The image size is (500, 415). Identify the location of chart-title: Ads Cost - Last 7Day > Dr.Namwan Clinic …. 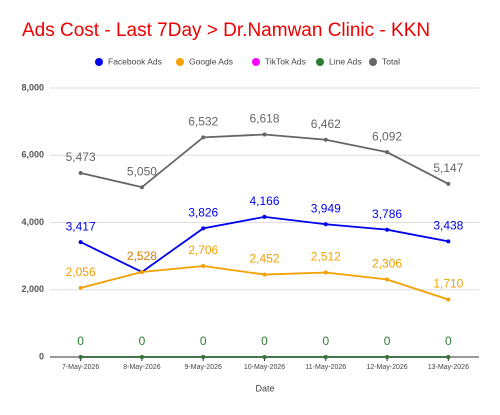
(226, 30).